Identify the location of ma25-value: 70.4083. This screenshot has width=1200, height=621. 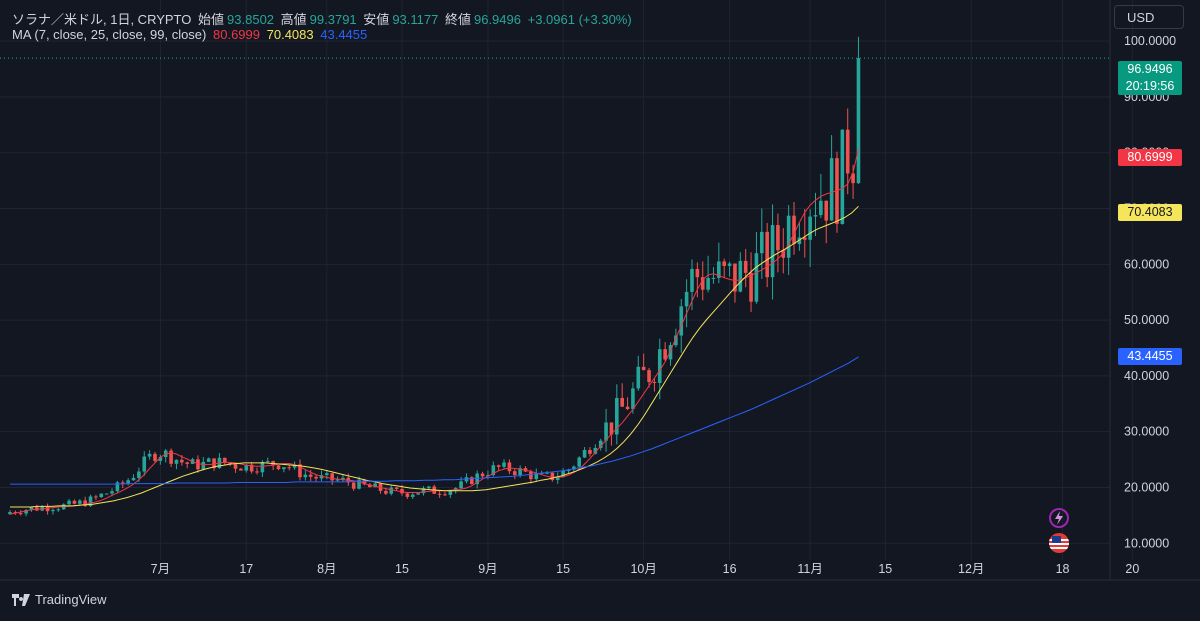
(290, 34).